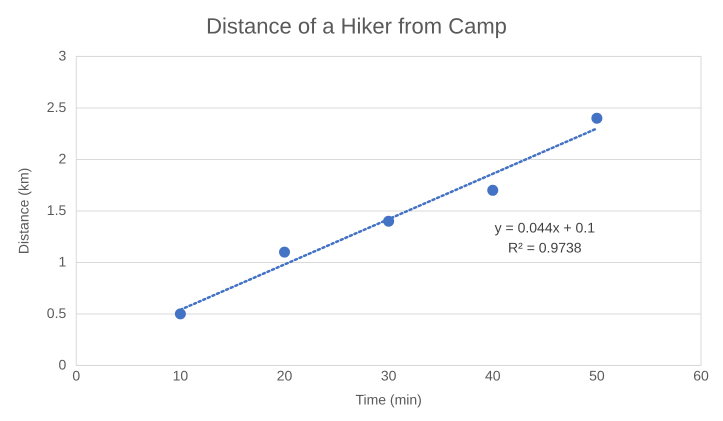 The width and height of the screenshot is (723, 421). I want to click on y-tick-label: 1, so click(62, 261).